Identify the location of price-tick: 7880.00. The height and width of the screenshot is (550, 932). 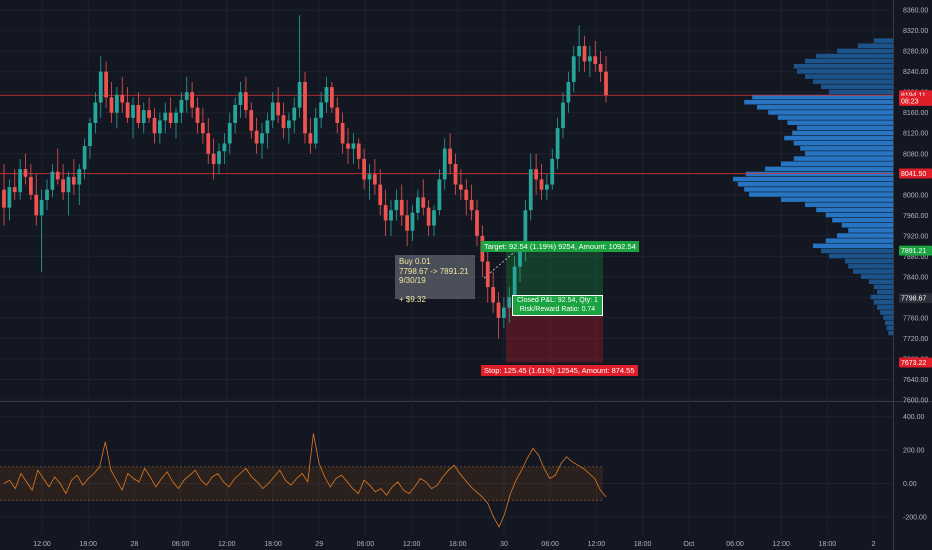
(915, 257).